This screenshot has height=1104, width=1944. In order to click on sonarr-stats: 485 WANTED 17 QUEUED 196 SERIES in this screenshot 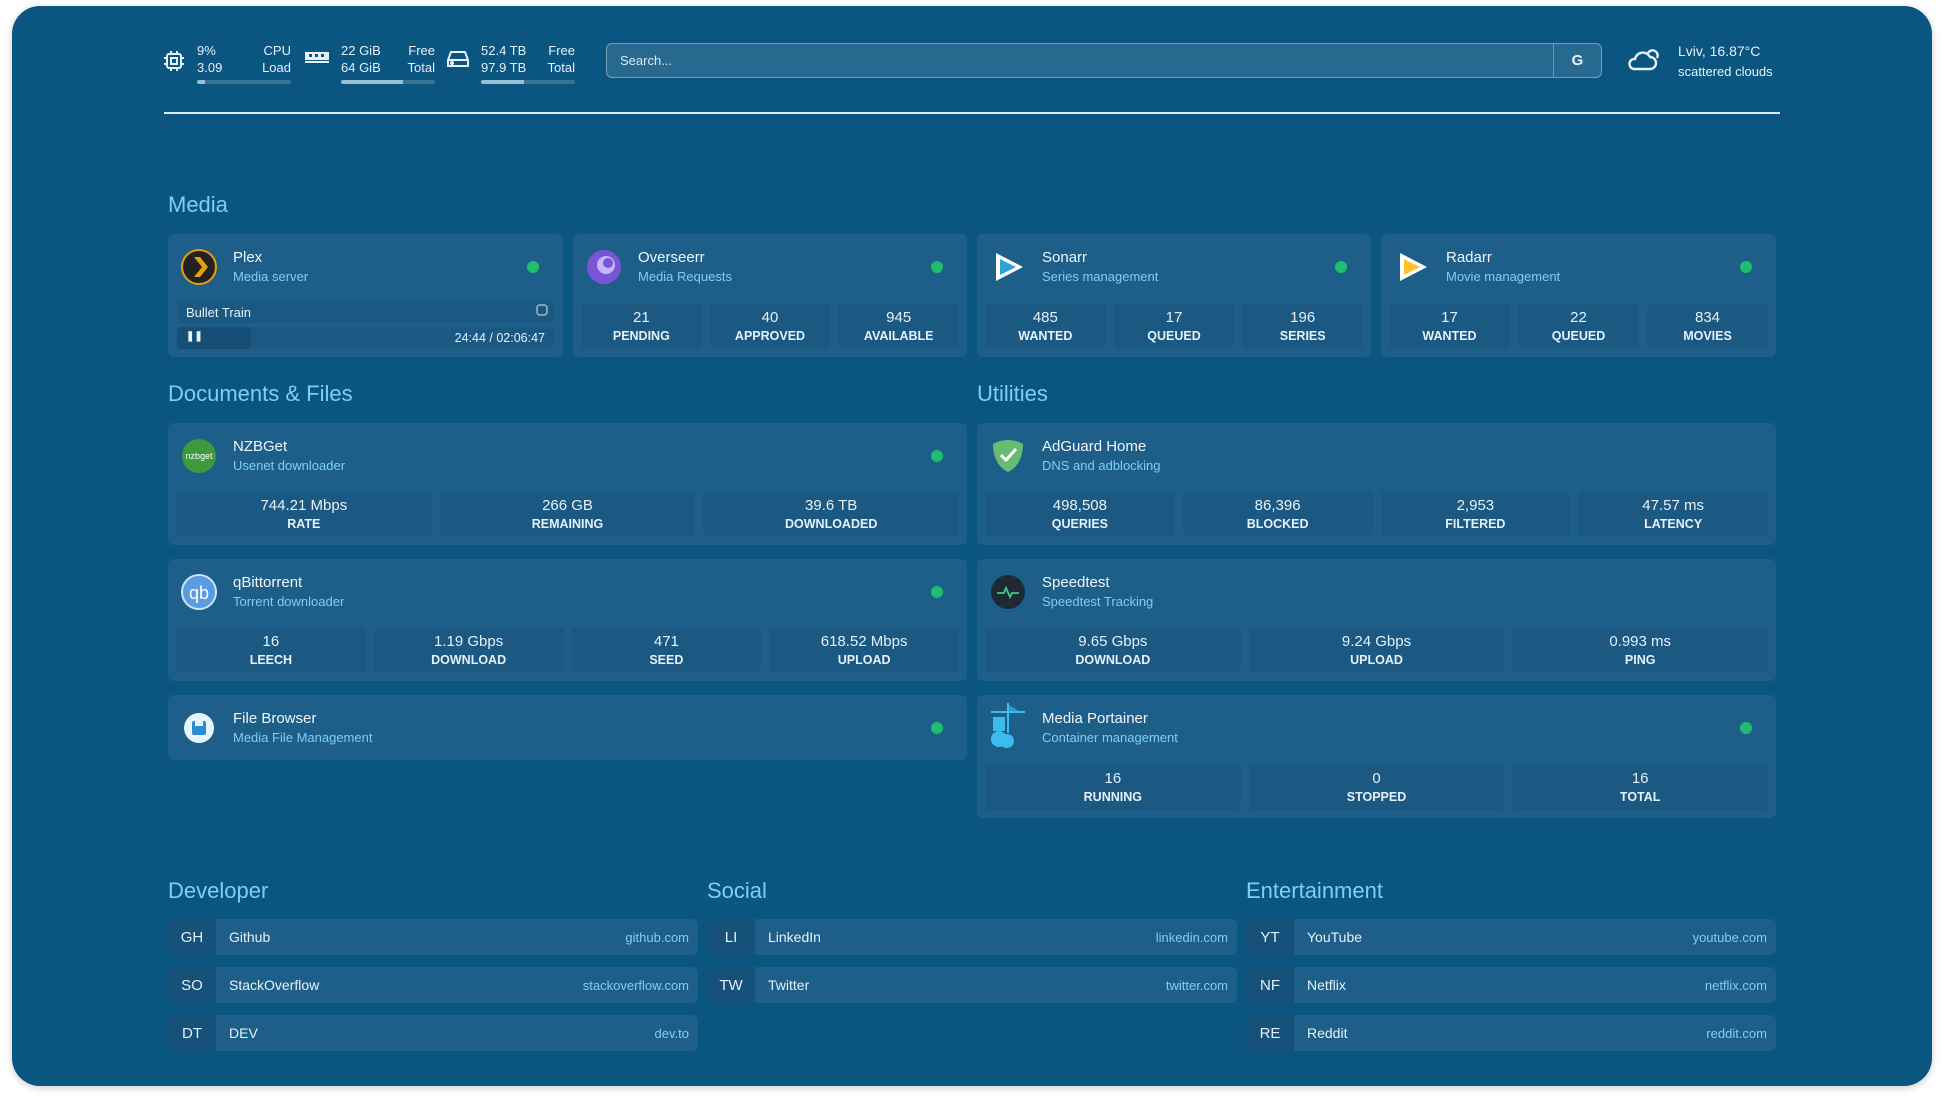, I will do `click(1174, 326)`.